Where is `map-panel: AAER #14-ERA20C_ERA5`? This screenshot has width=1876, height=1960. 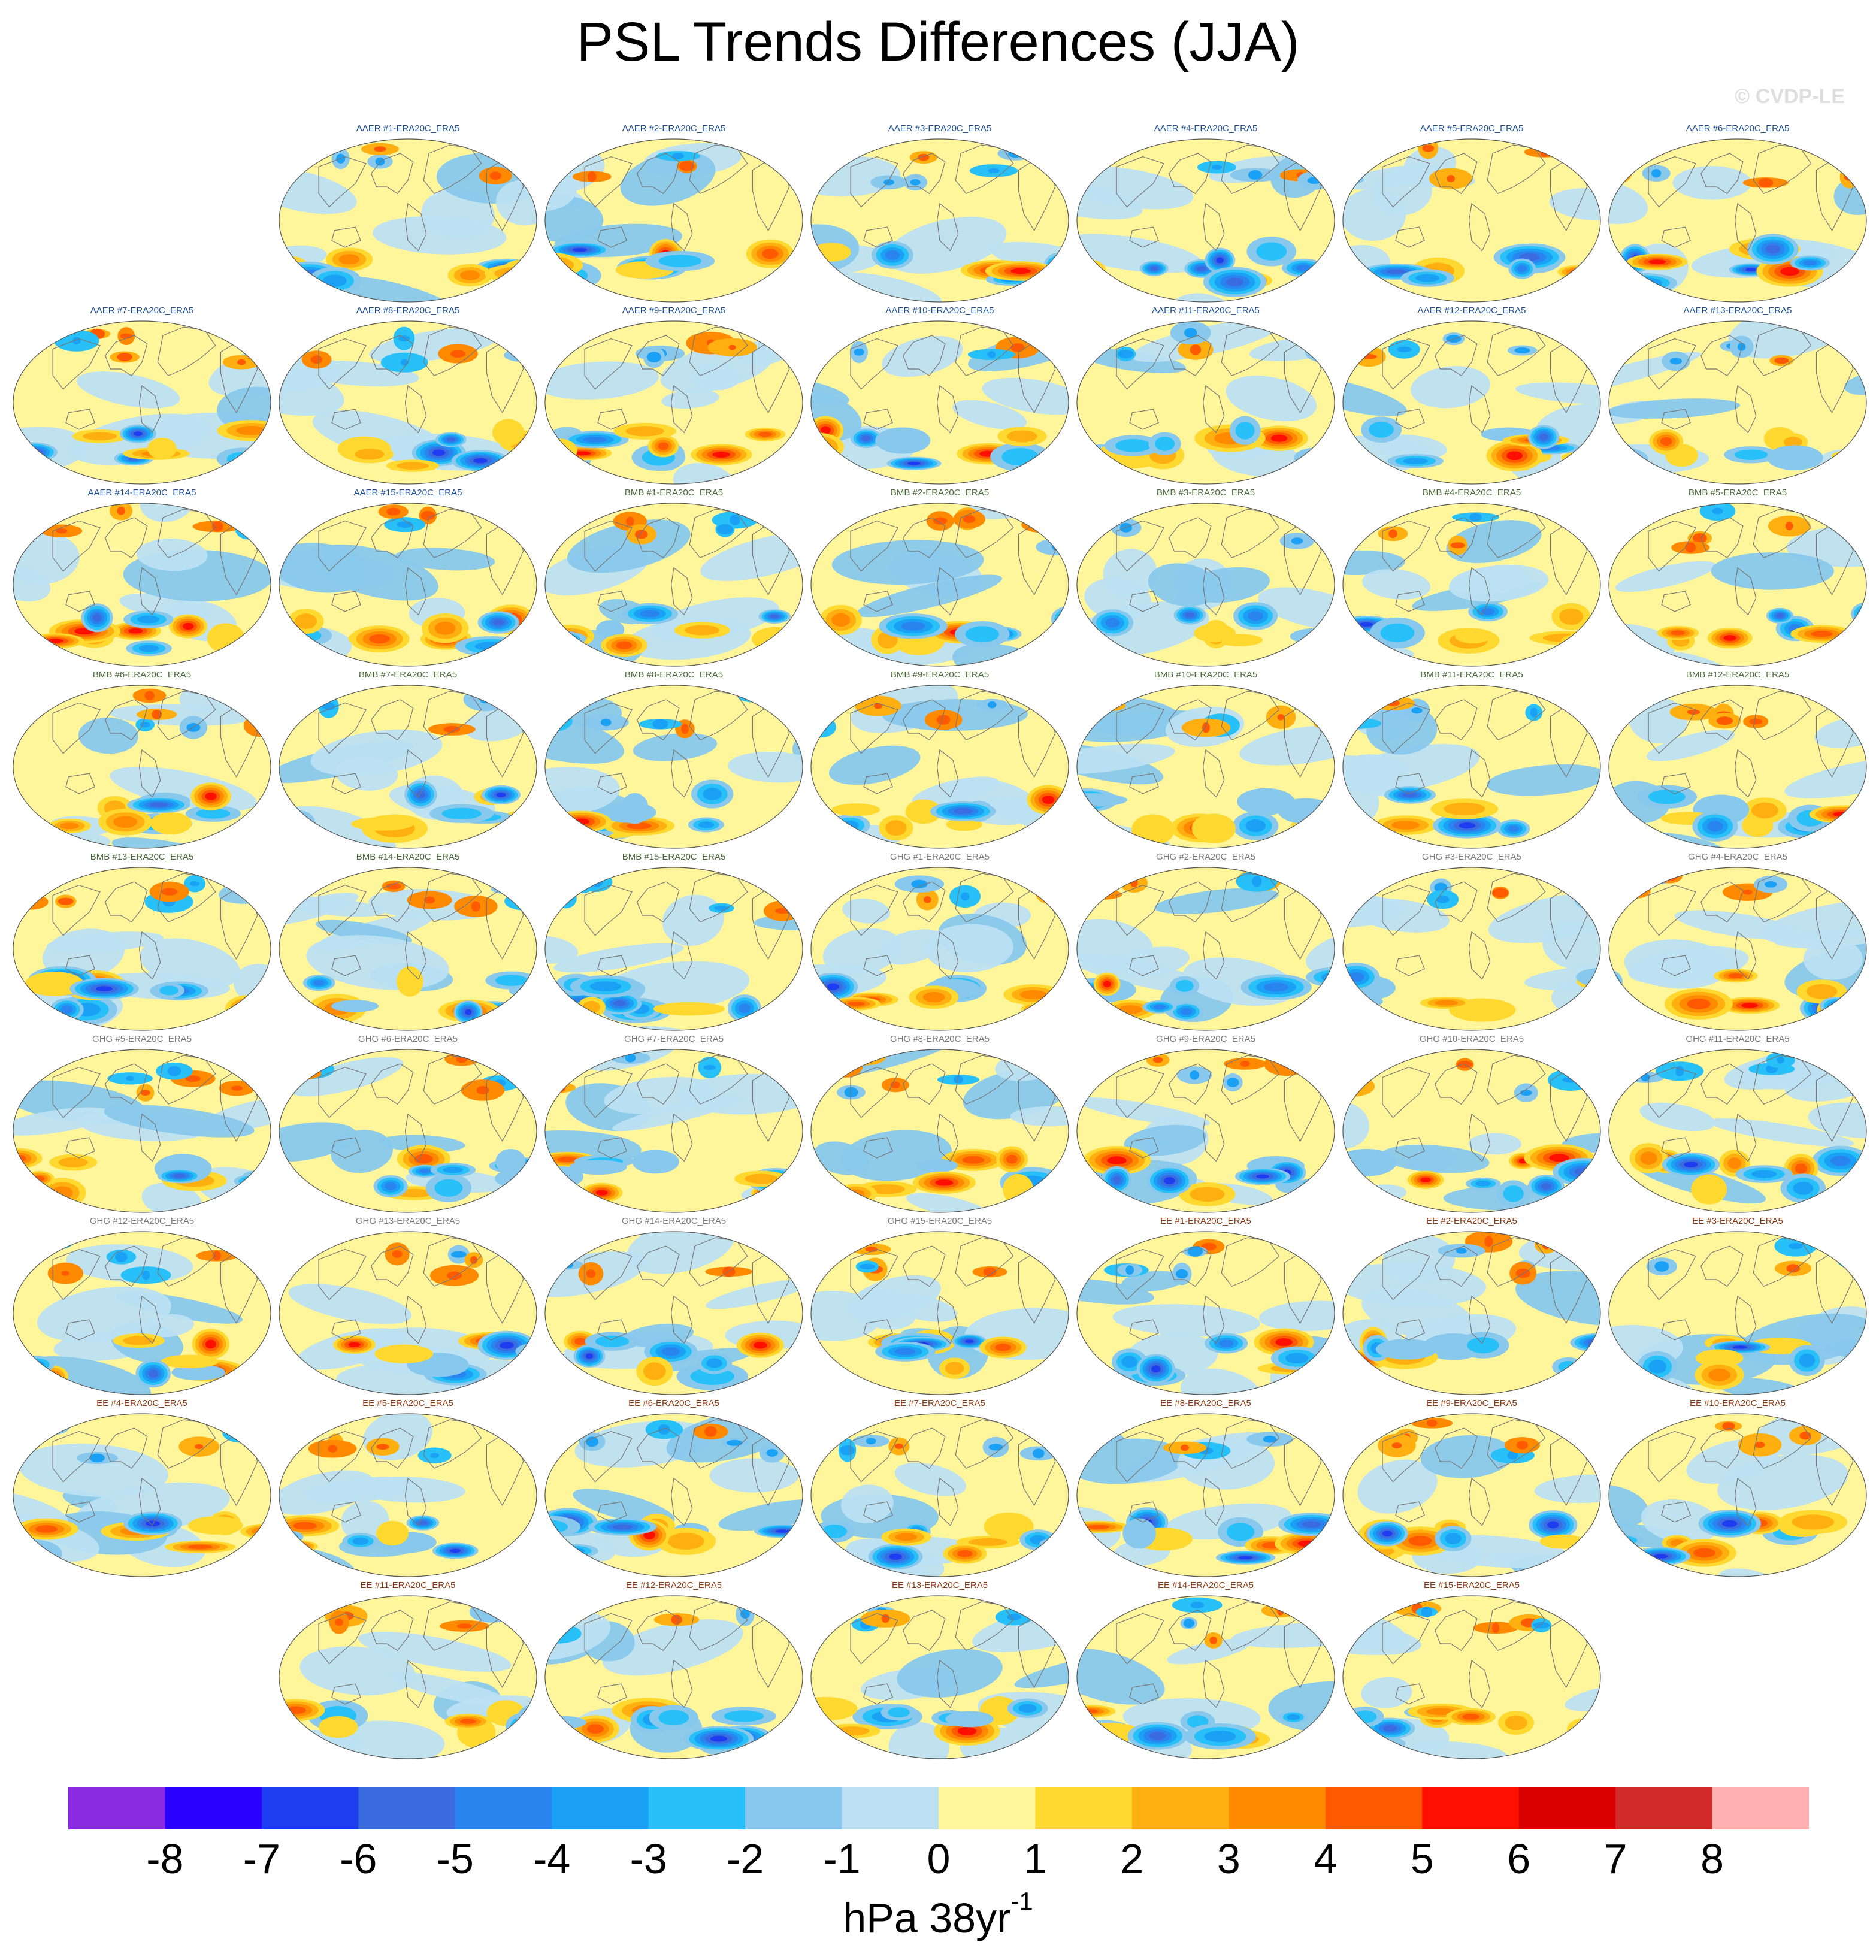
map-panel: AAER #14-ERA20C_ERA5 is located at coordinates (142, 579).